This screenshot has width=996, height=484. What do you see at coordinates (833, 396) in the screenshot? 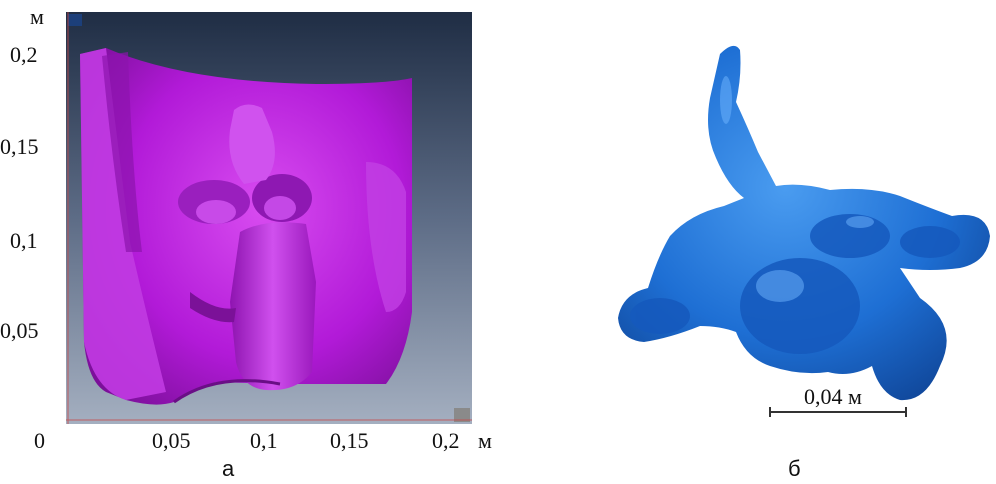
I see `scale-bar-label: 0,04 м` at bounding box center [833, 396].